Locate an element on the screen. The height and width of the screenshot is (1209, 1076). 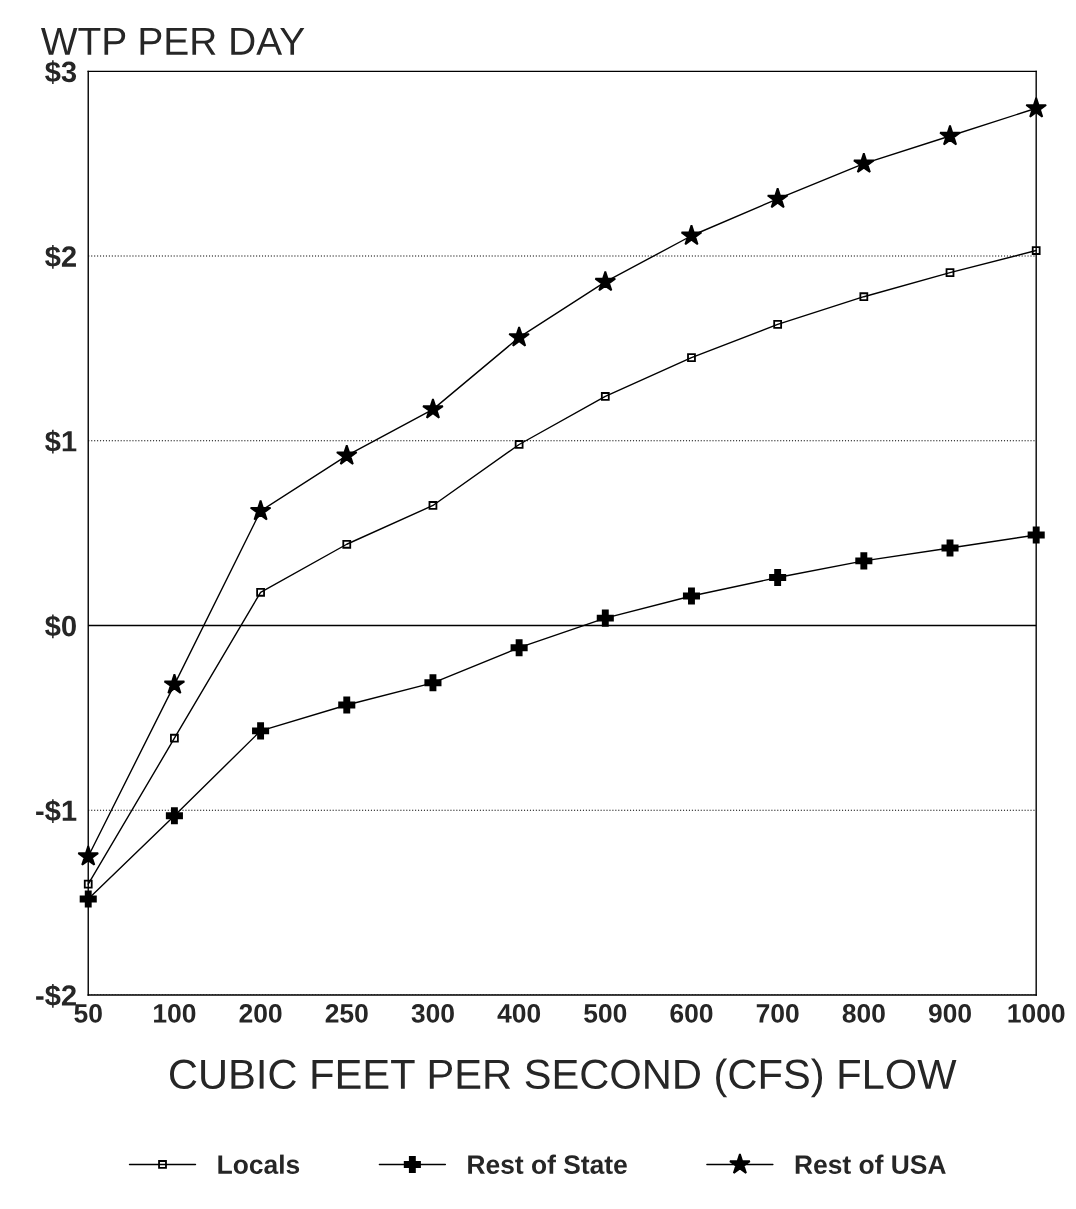
x-tick-label: 250 is located at coordinates (346, 1013).